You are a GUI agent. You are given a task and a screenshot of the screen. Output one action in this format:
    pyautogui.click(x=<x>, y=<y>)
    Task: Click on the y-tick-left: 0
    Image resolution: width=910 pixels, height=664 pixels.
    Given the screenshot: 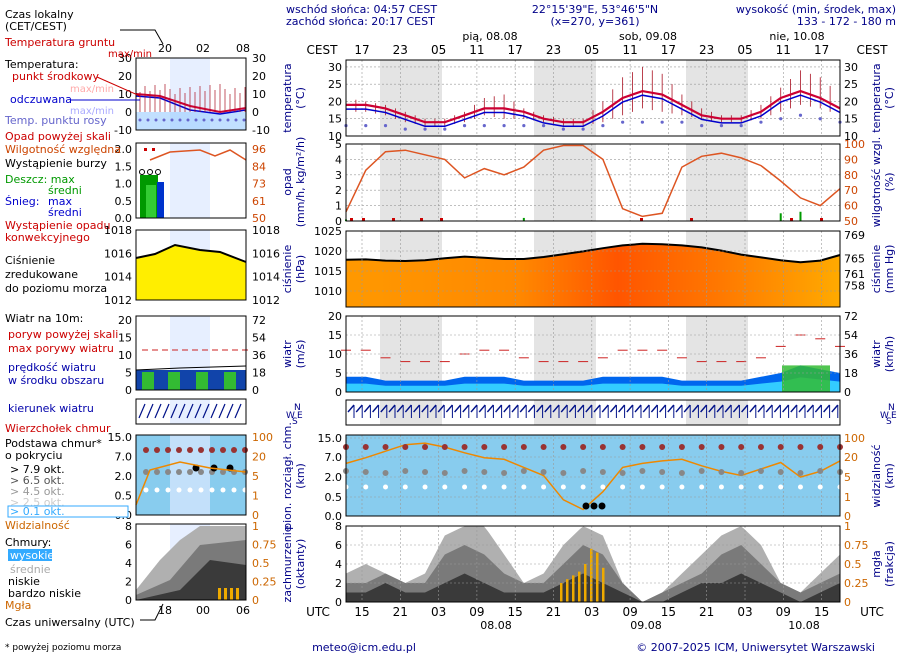 What is the action you would take?
    pyautogui.click(x=338, y=392)
    